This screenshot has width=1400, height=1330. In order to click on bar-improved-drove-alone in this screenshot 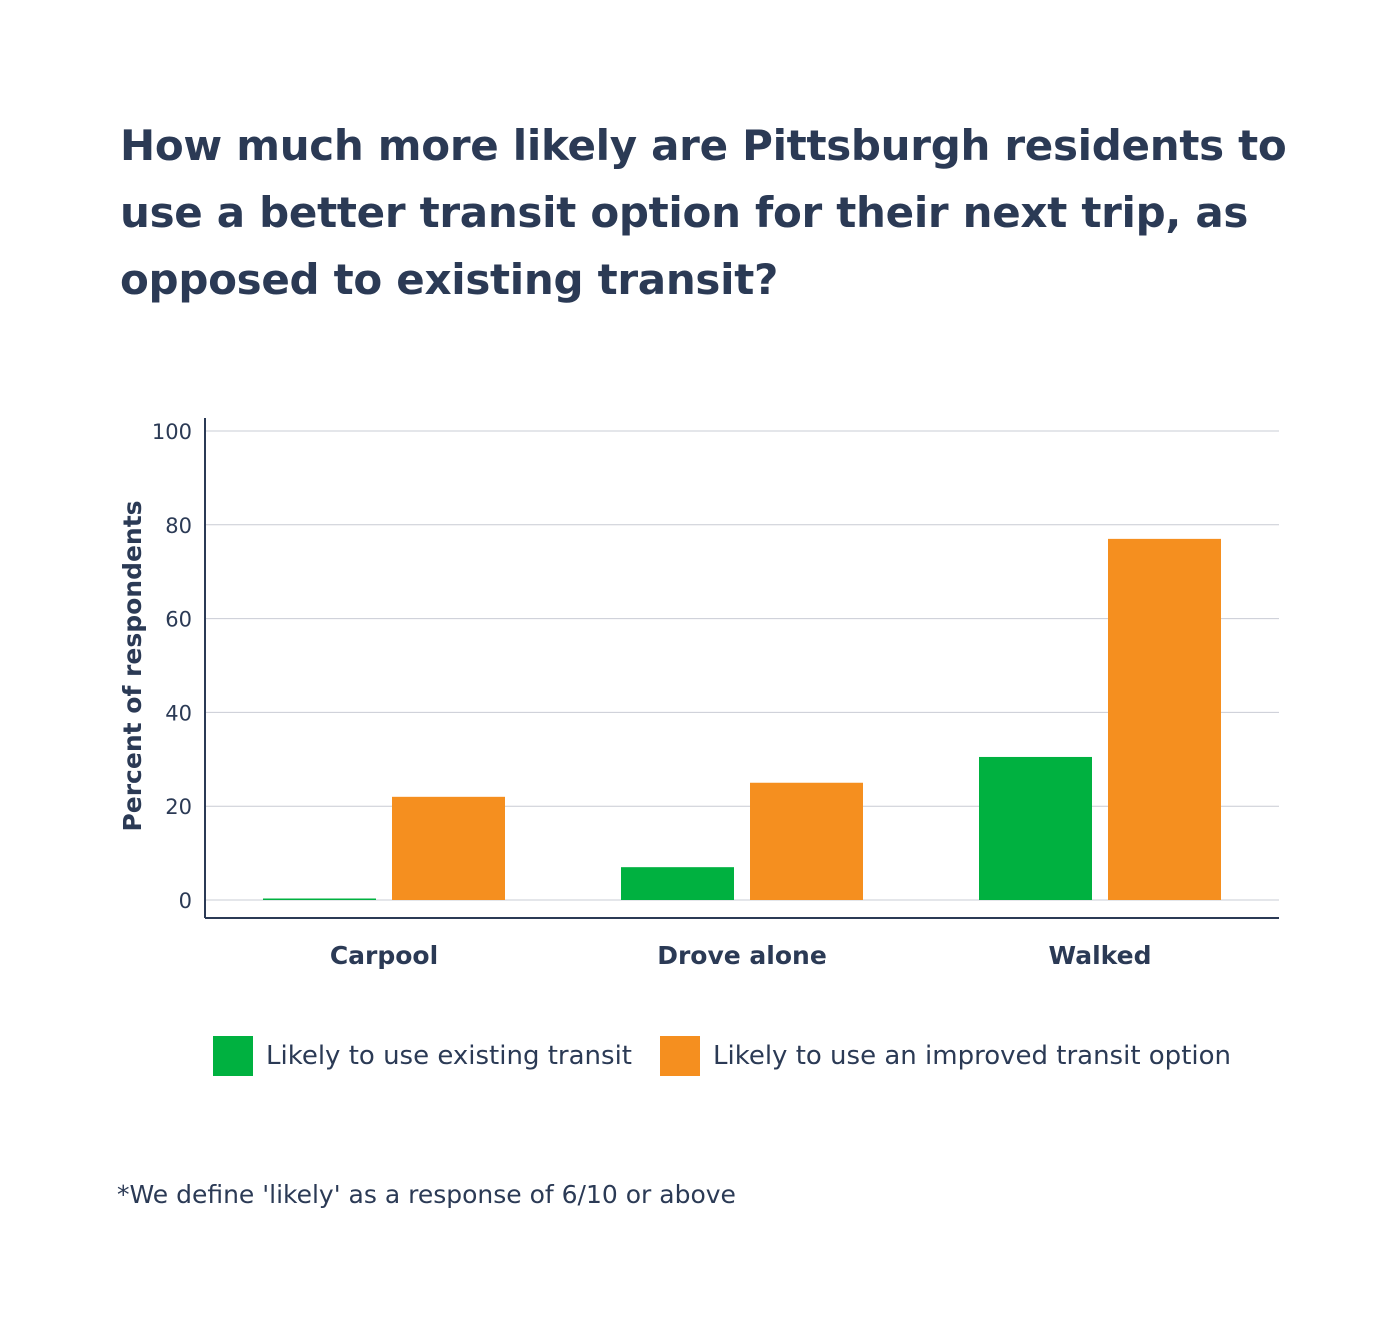, I will do `click(806, 841)`.